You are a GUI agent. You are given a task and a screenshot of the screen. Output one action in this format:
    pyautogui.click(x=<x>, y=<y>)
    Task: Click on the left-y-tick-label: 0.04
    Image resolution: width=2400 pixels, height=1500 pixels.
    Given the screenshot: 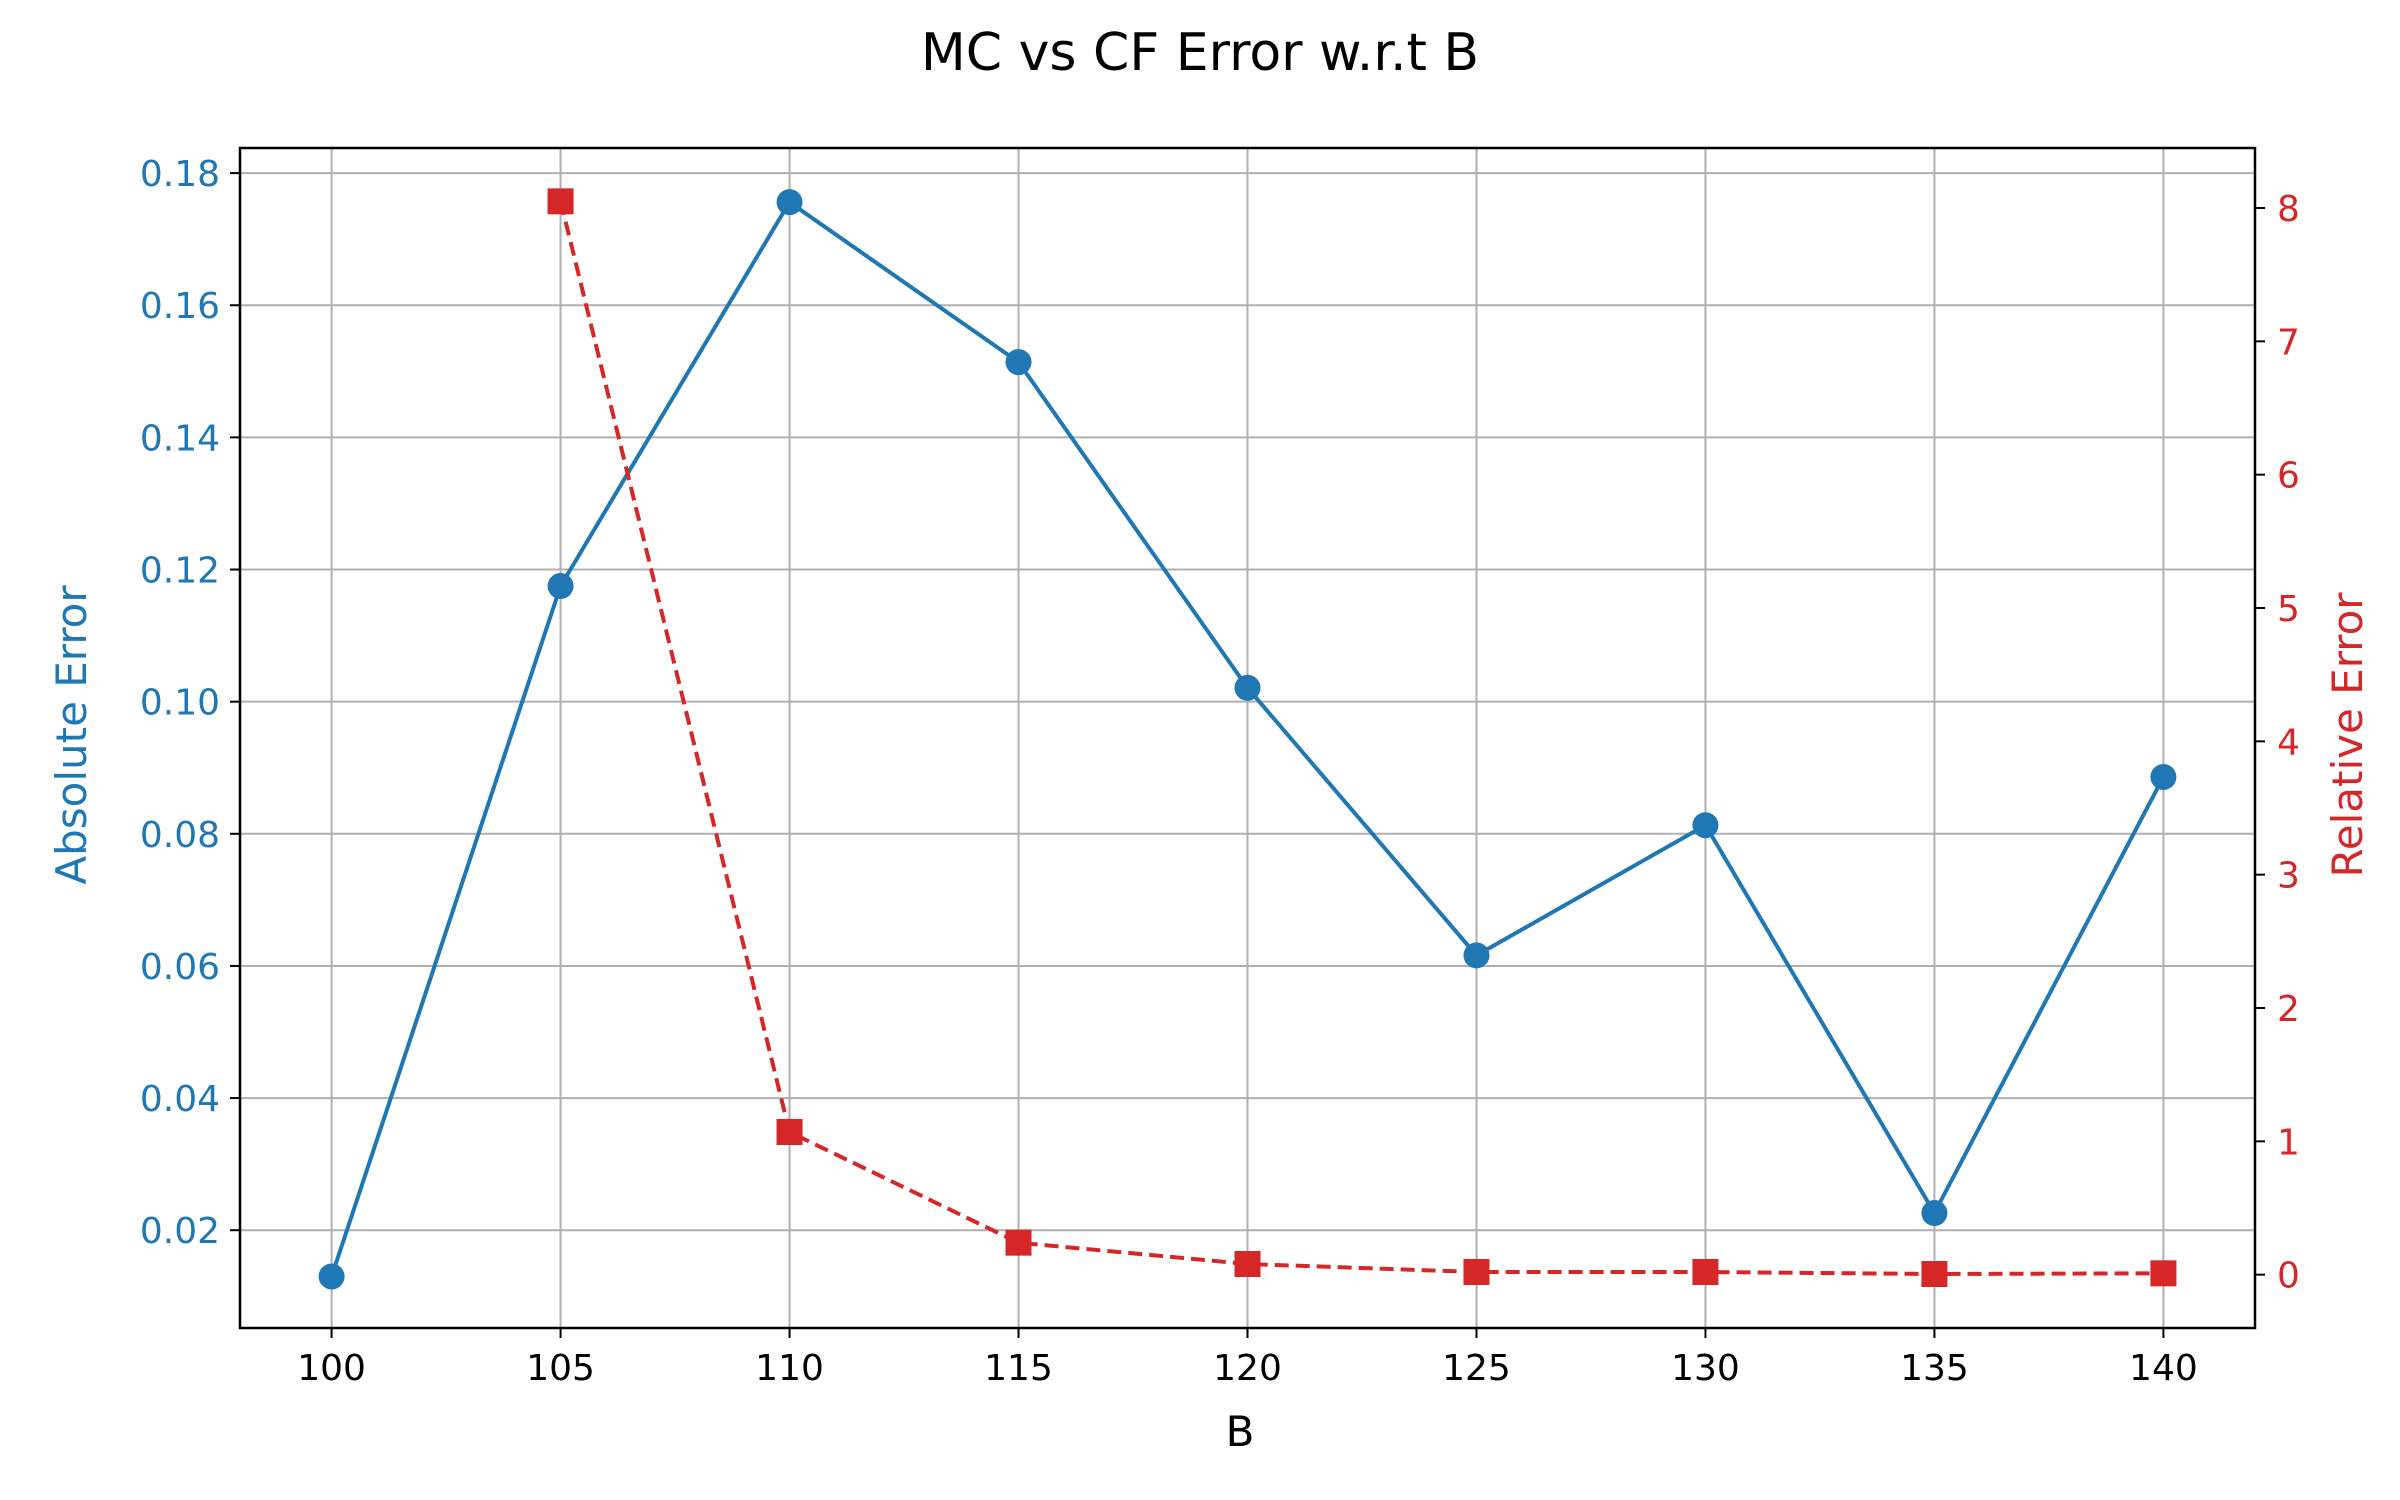 What is the action you would take?
    pyautogui.click(x=180, y=1099)
    